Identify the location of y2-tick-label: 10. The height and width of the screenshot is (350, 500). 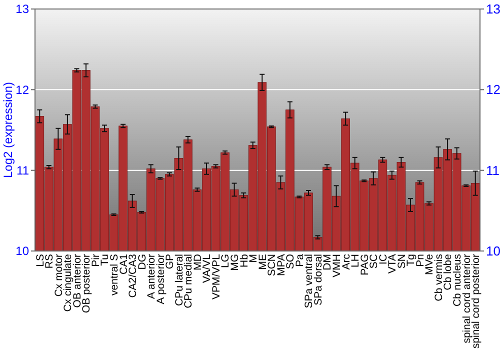
(493, 251).